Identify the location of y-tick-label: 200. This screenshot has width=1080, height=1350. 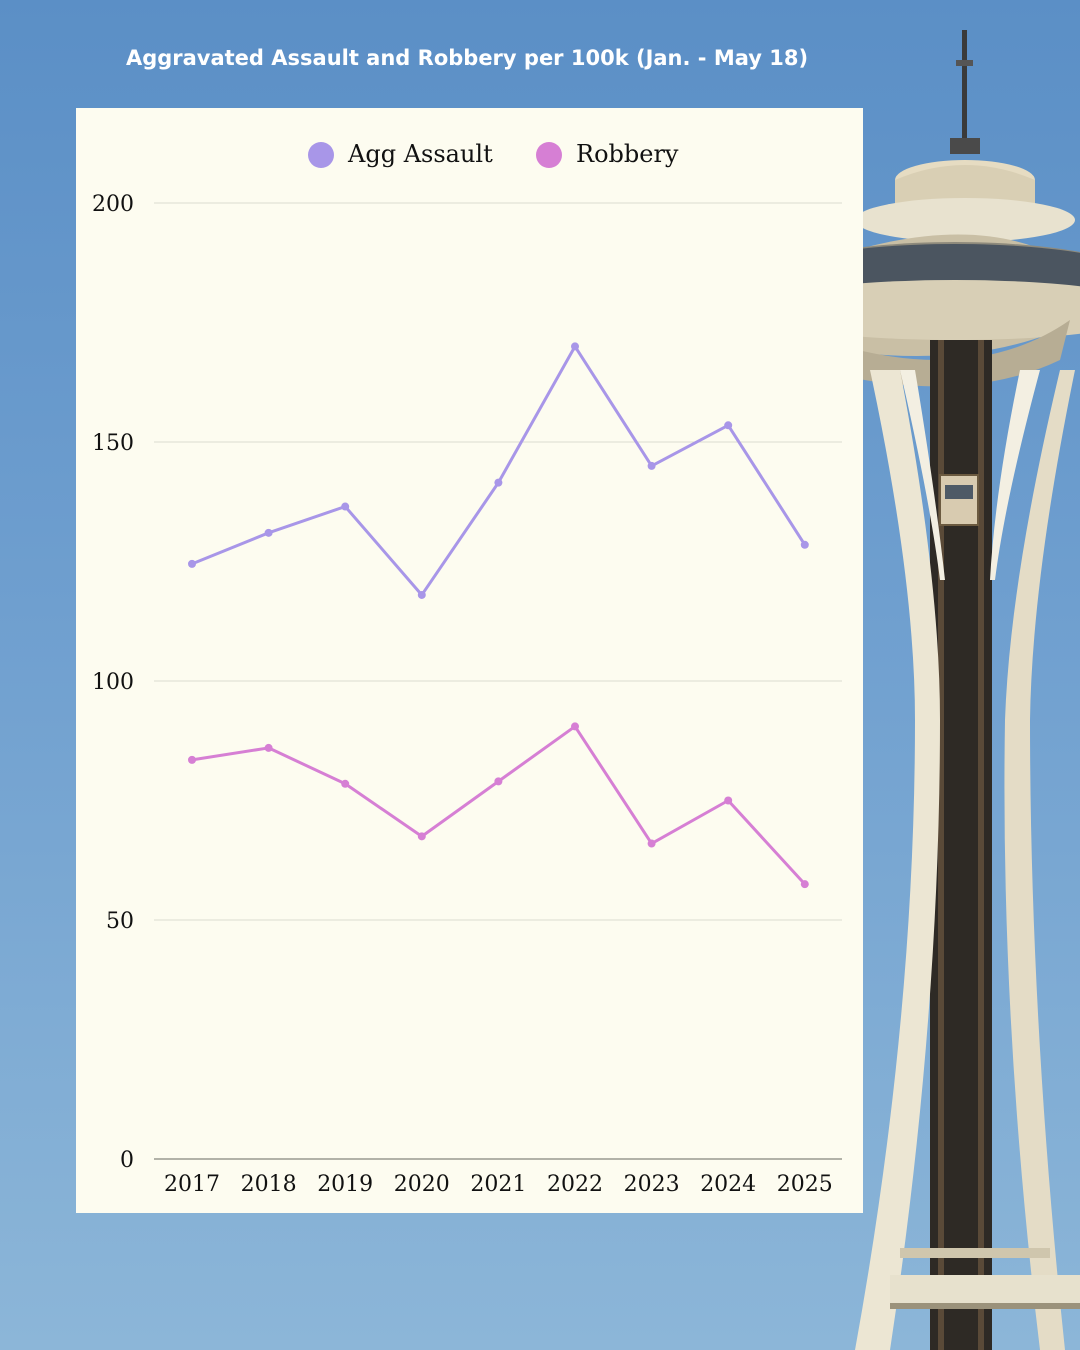
(113, 204).